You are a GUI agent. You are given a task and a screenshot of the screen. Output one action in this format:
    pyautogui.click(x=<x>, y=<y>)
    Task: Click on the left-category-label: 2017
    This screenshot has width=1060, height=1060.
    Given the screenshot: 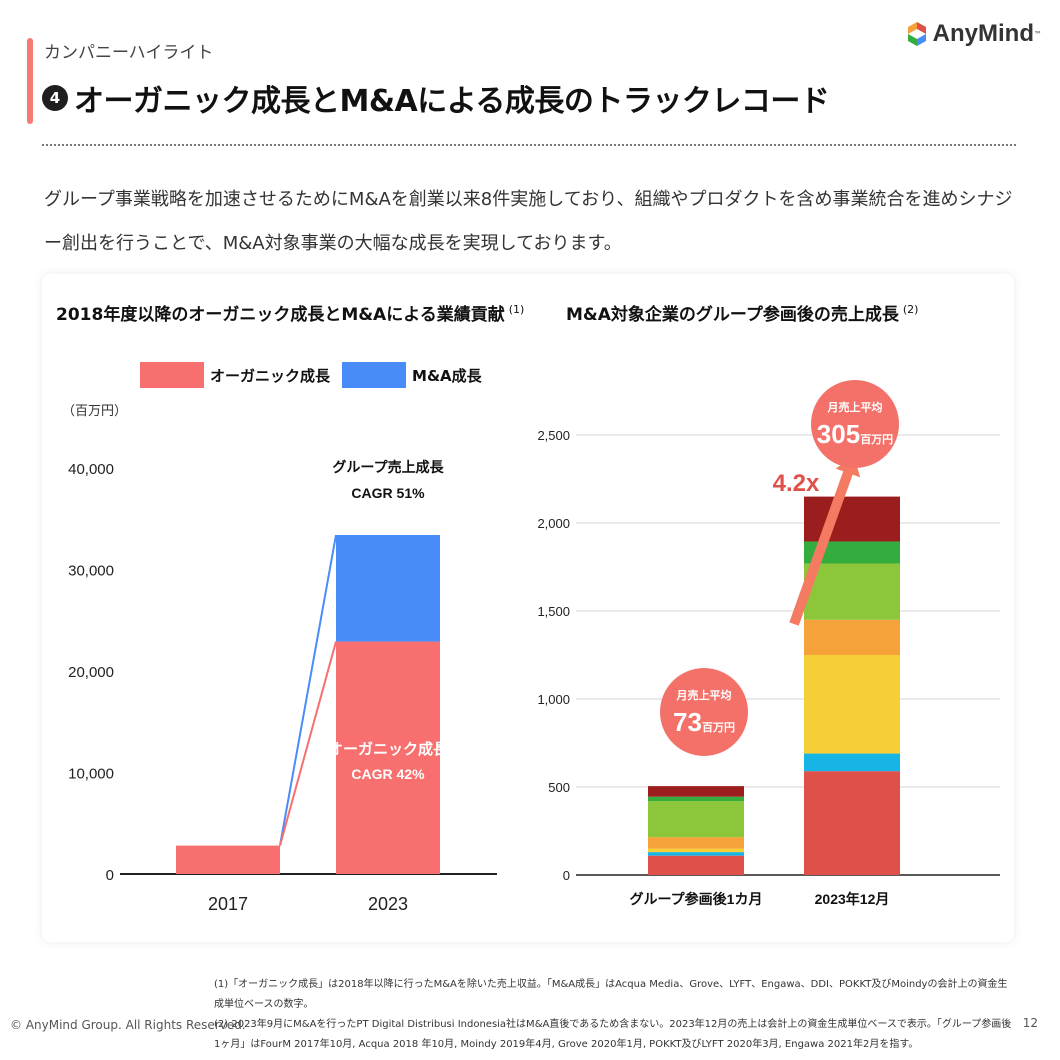 What is the action you would take?
    pyautogui.click(x=228, y=904)
    